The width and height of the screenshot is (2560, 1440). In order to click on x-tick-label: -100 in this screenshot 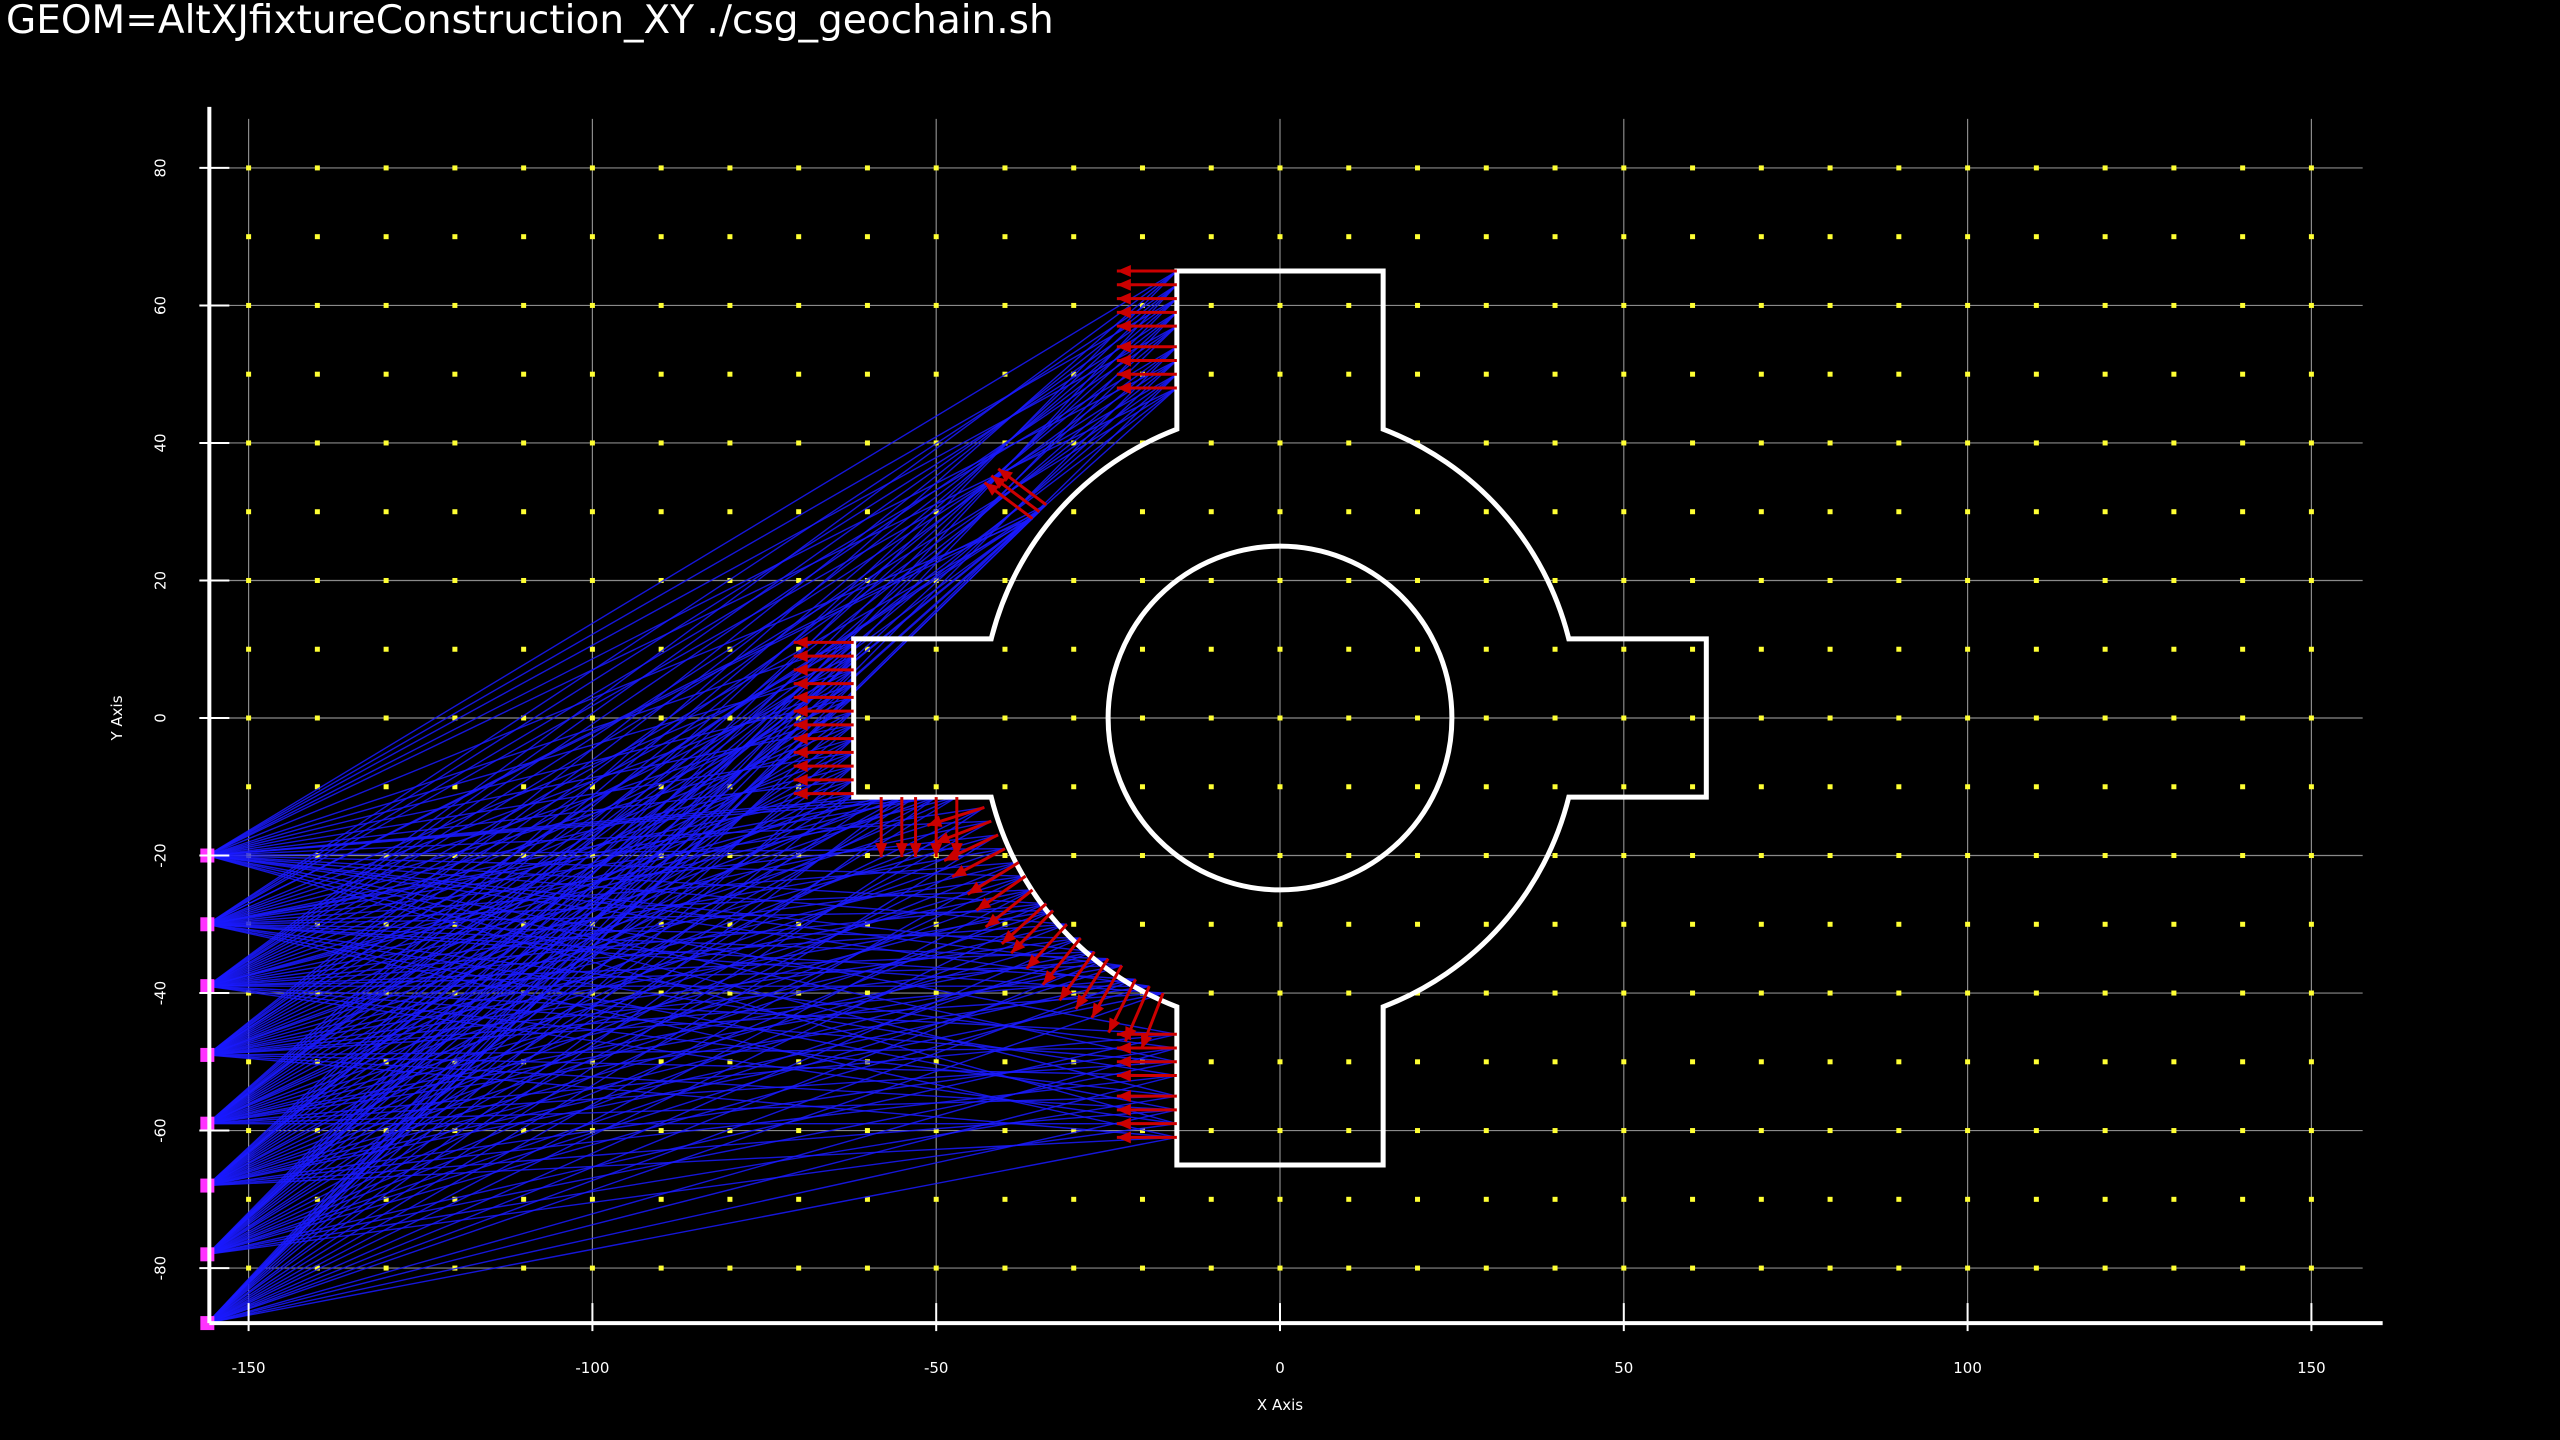, I will do `click(592, 1368)`.